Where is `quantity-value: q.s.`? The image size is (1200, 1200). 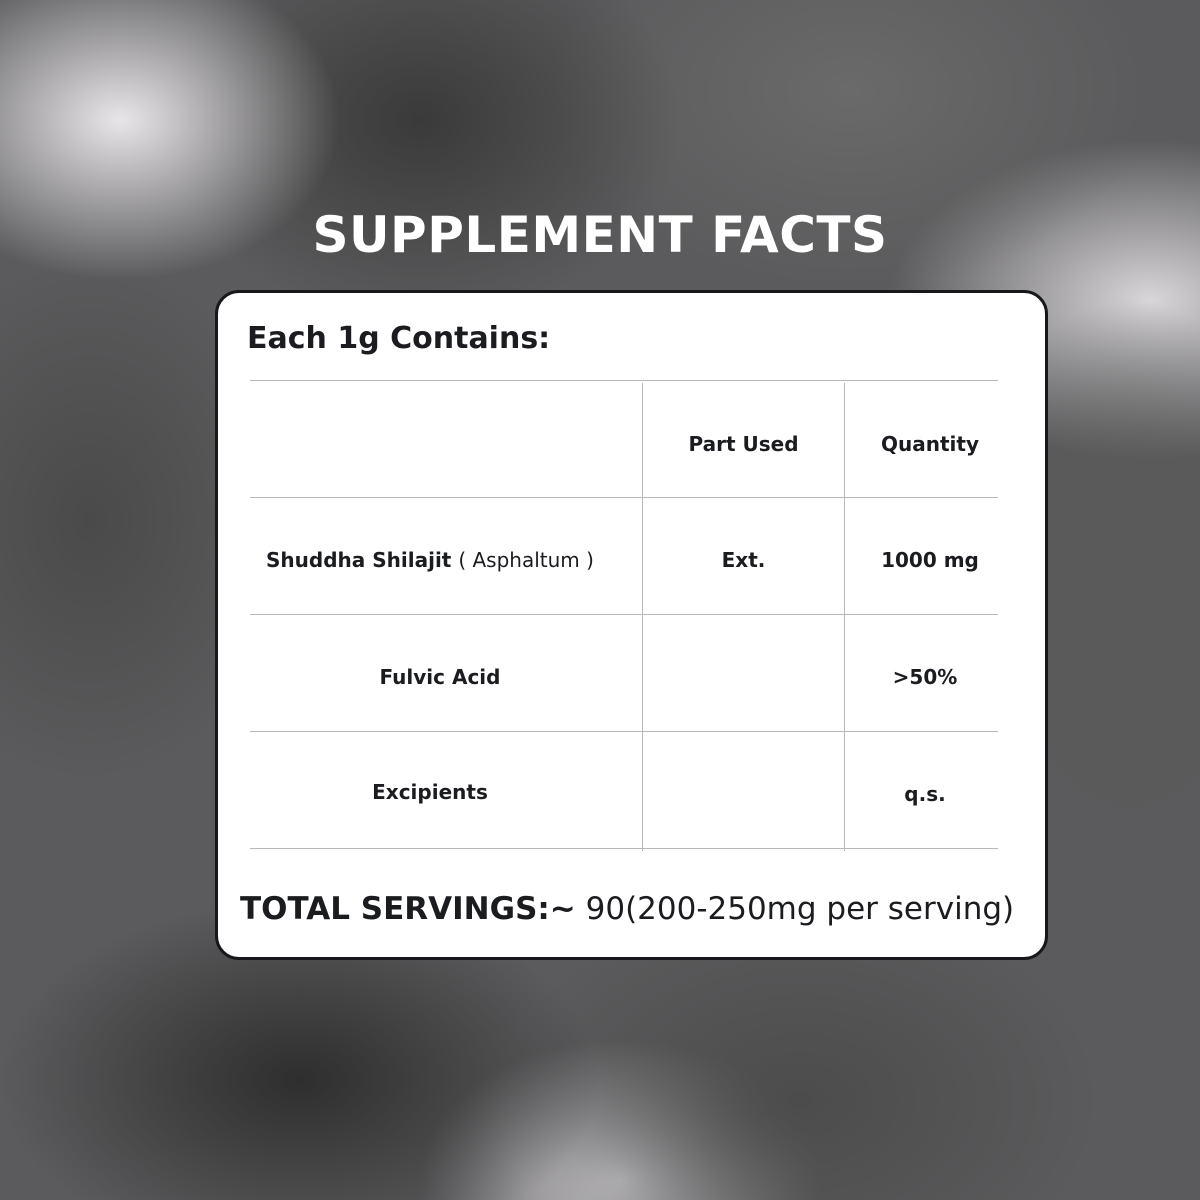 quantity-value: q.s. is located at coordinates (925, 793).